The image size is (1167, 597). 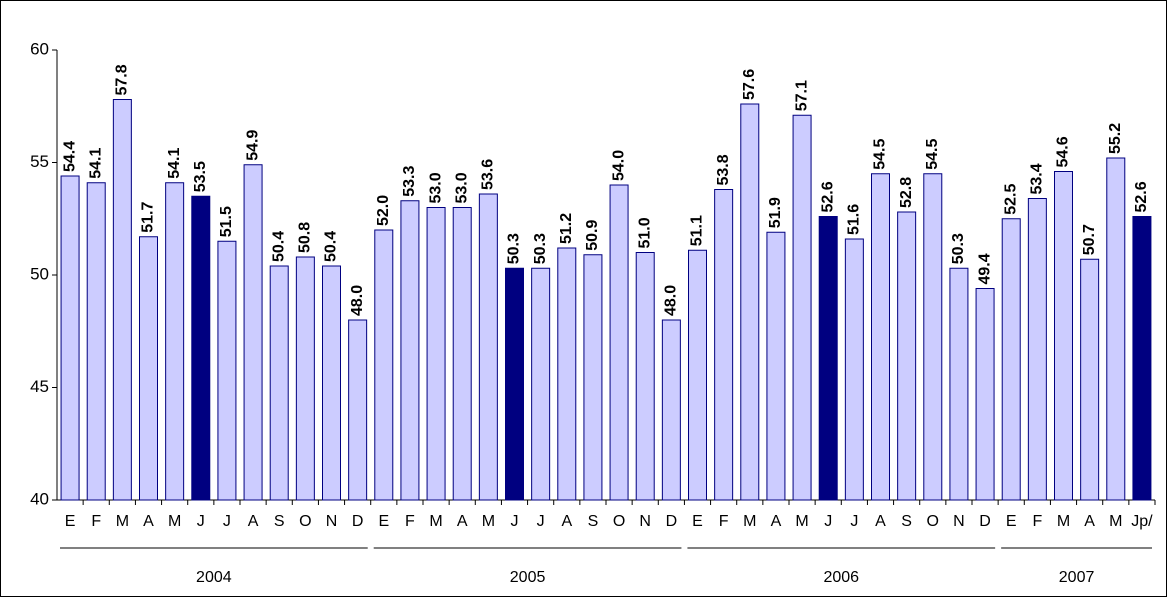 What do you see at coordinates (854, 219) in the screenshot?
I see `value-label: 51.6` at bounding box center [854, 219].